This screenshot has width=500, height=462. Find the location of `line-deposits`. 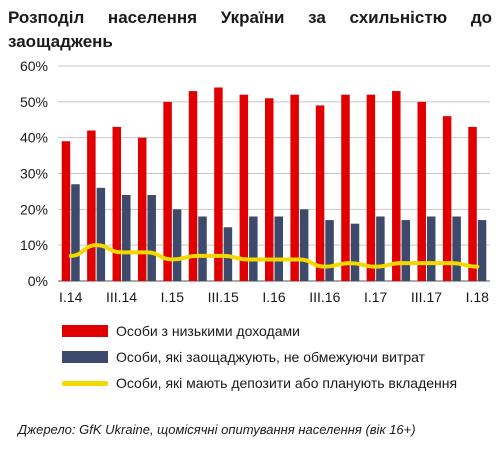

line-deposits is located at coordinates (274, 256).